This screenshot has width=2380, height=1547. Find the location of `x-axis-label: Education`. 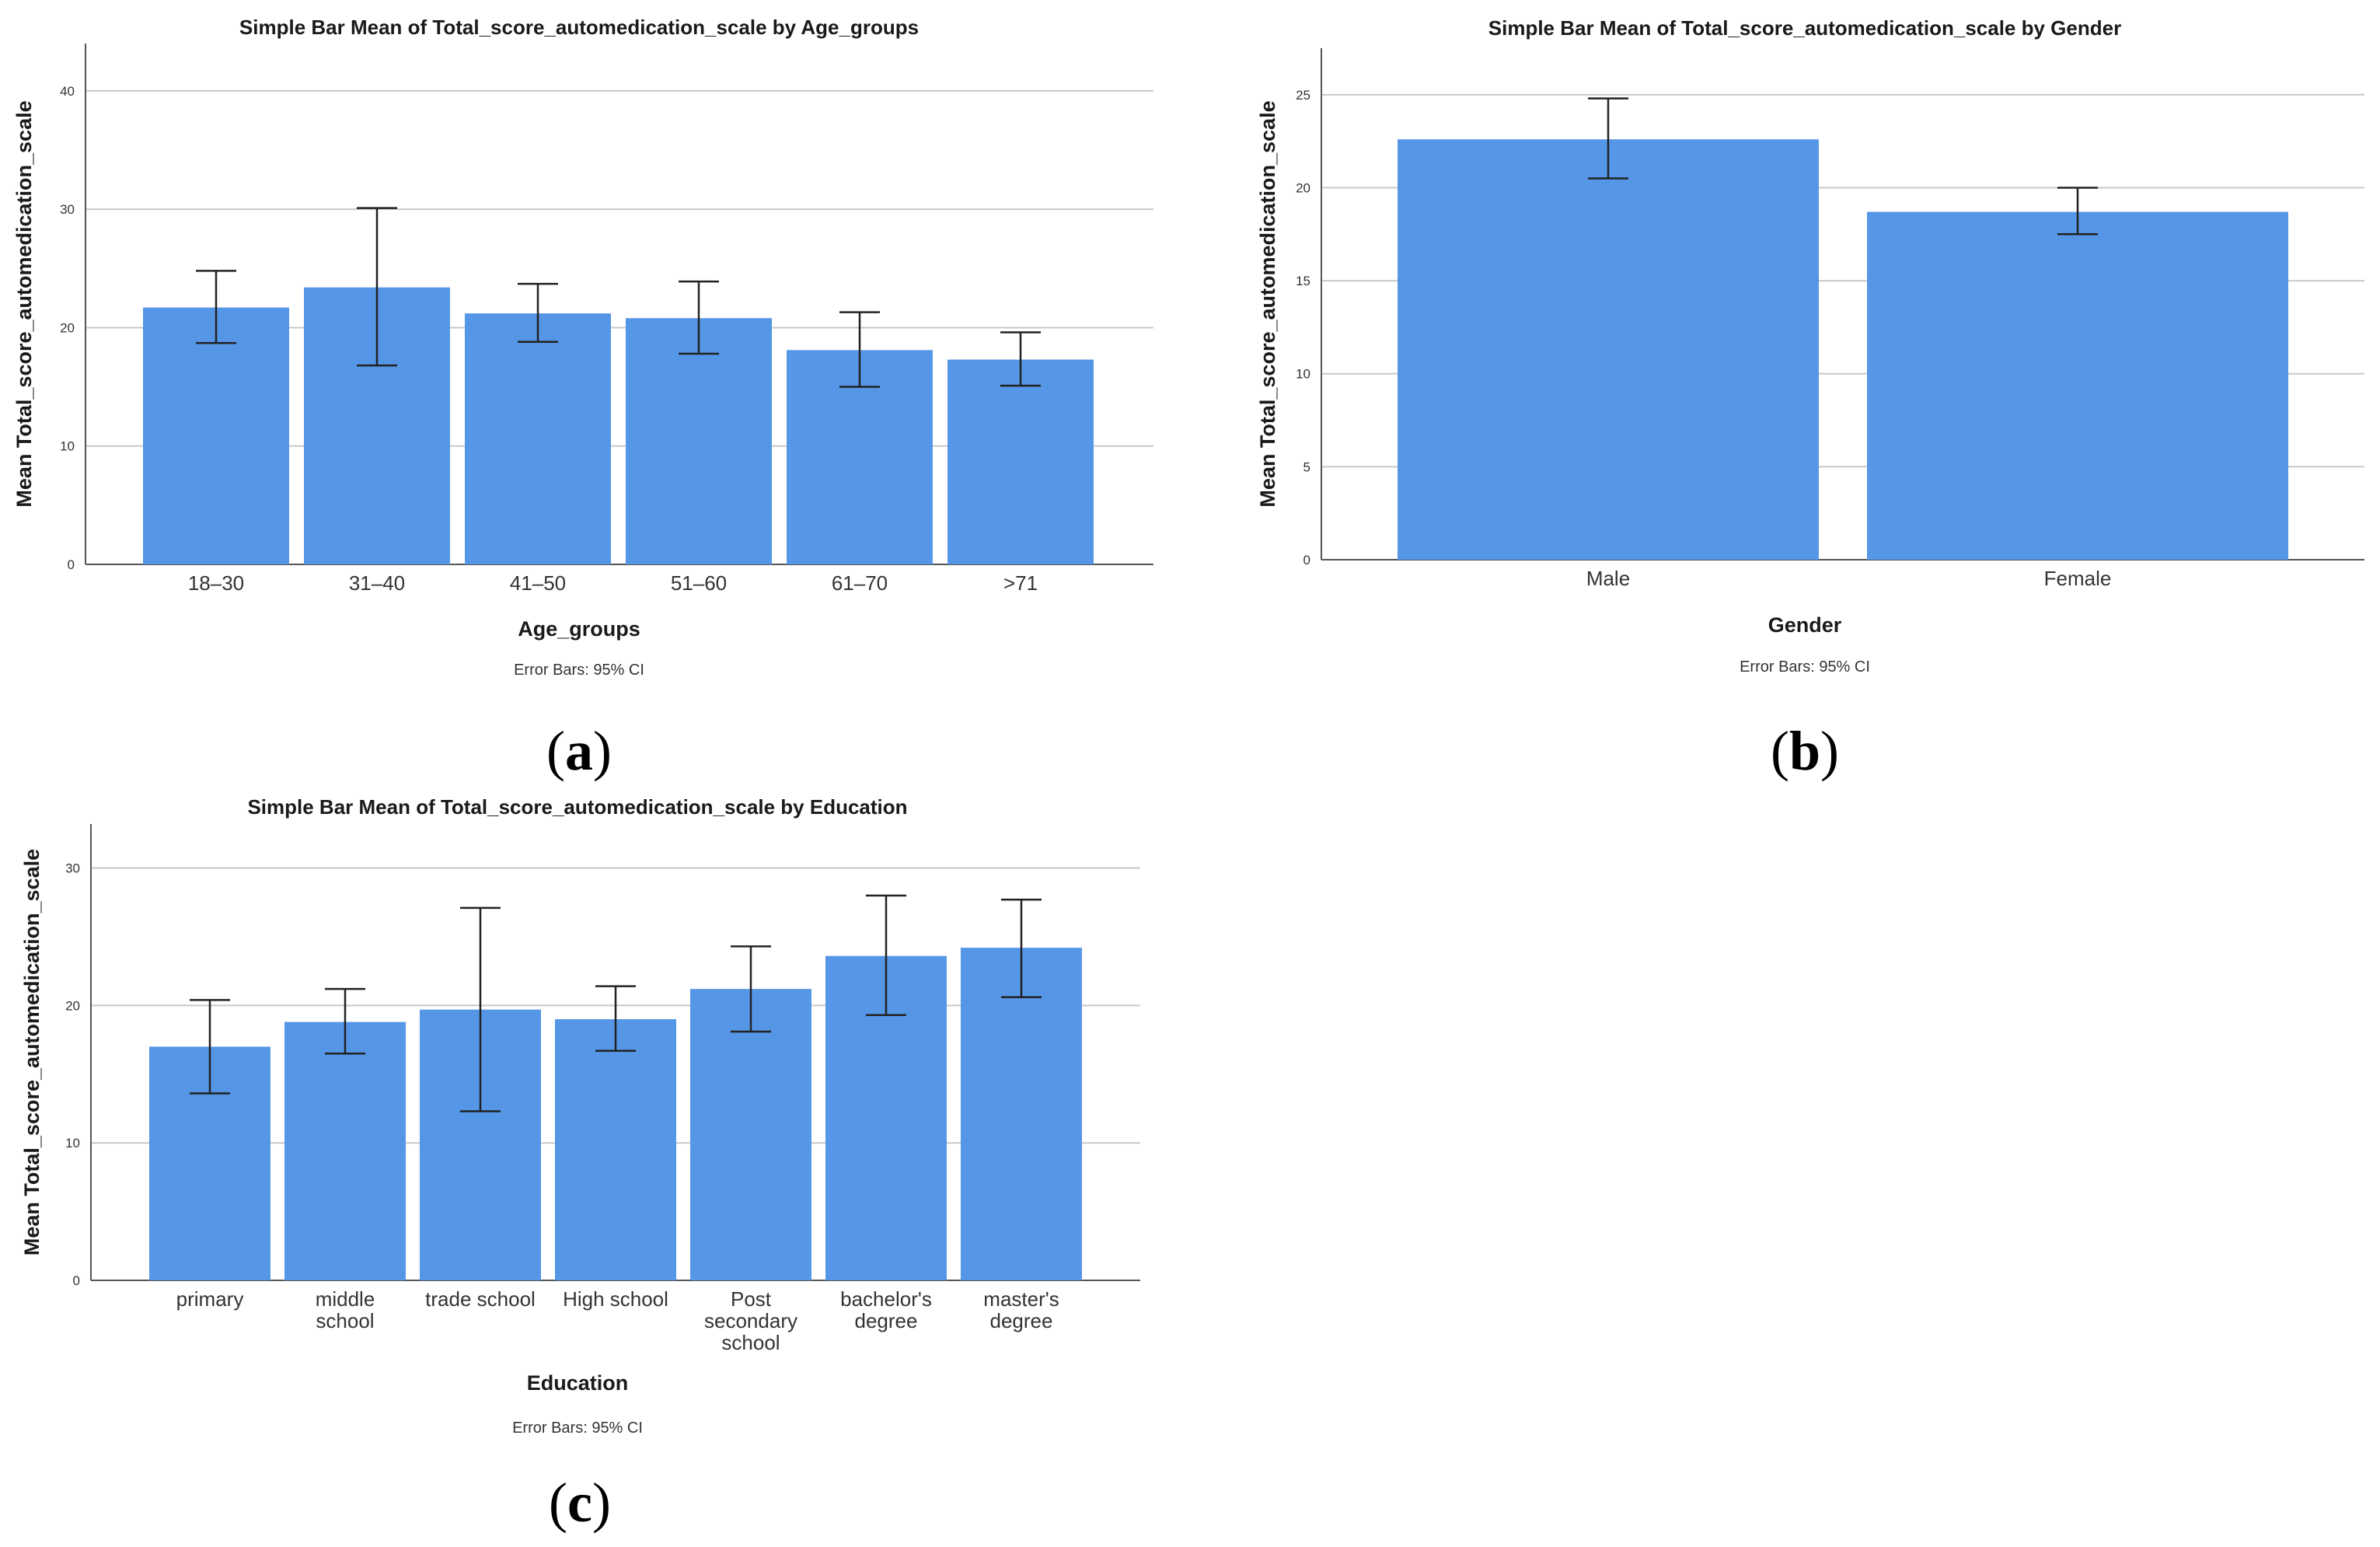

x-axis-label: Education is located at coordinates (578, 1383).